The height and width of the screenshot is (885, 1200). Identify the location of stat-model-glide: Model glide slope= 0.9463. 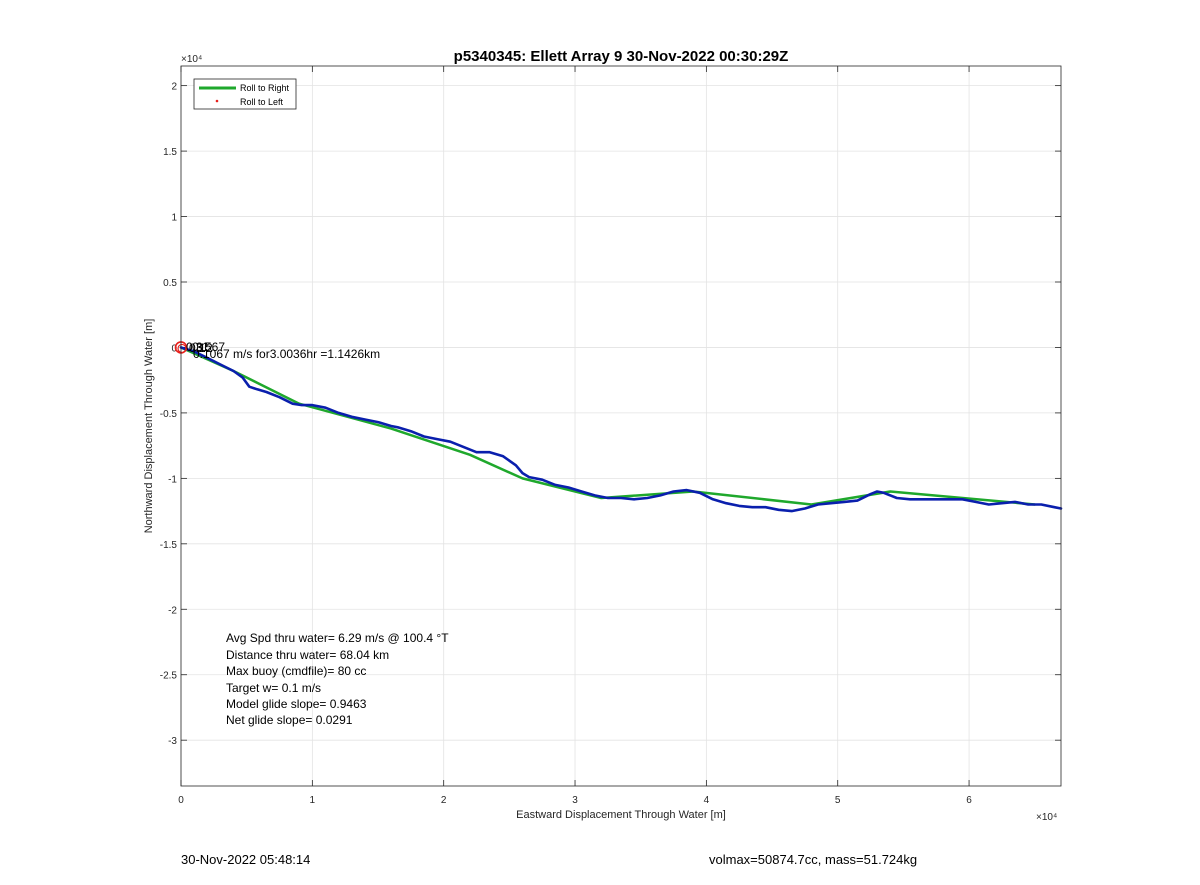
(296, 704).